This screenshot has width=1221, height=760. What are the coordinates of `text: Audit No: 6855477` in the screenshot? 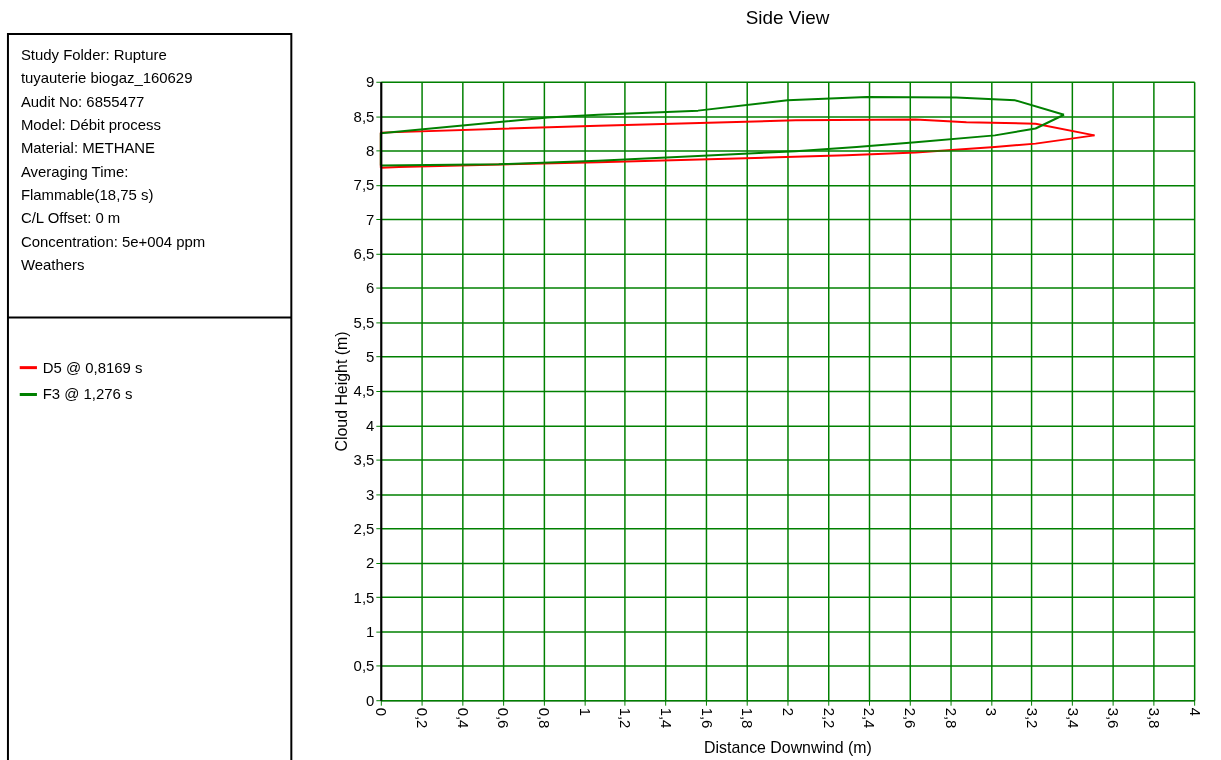 It's located at (82, 101).